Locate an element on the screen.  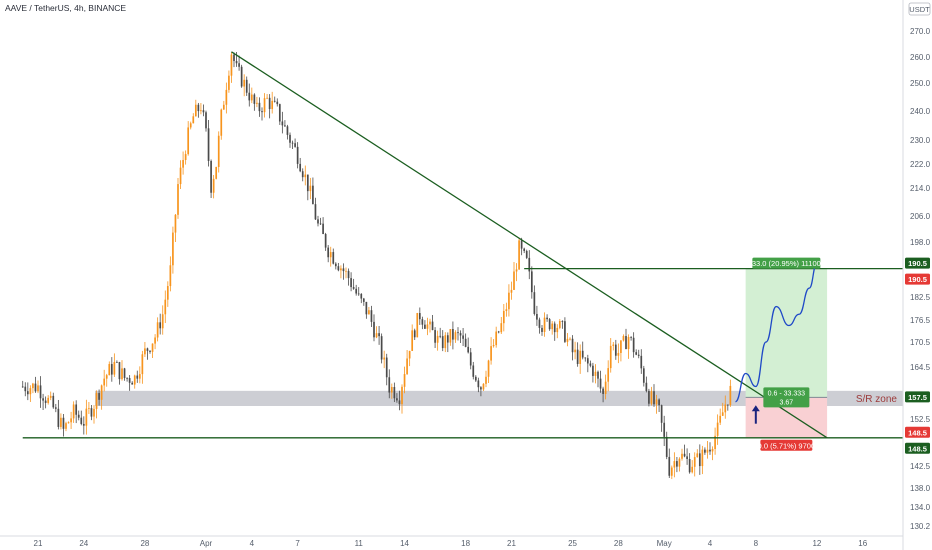
price-tag-label: 148.5 is located at coordinates (917, 448).